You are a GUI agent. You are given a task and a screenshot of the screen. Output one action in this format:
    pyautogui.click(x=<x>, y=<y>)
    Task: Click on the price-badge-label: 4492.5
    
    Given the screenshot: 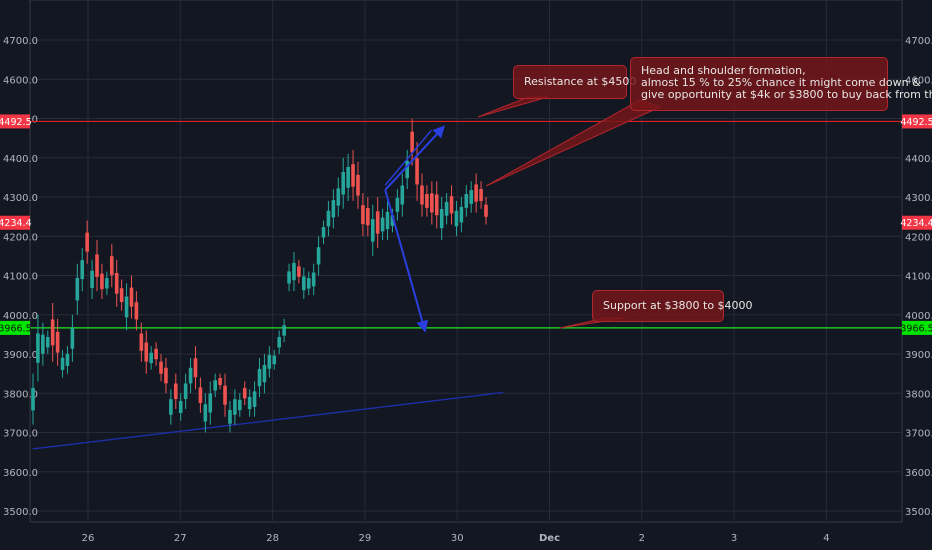 What is the action you would take?
    pyautogui.click(x=16, y=122)
    